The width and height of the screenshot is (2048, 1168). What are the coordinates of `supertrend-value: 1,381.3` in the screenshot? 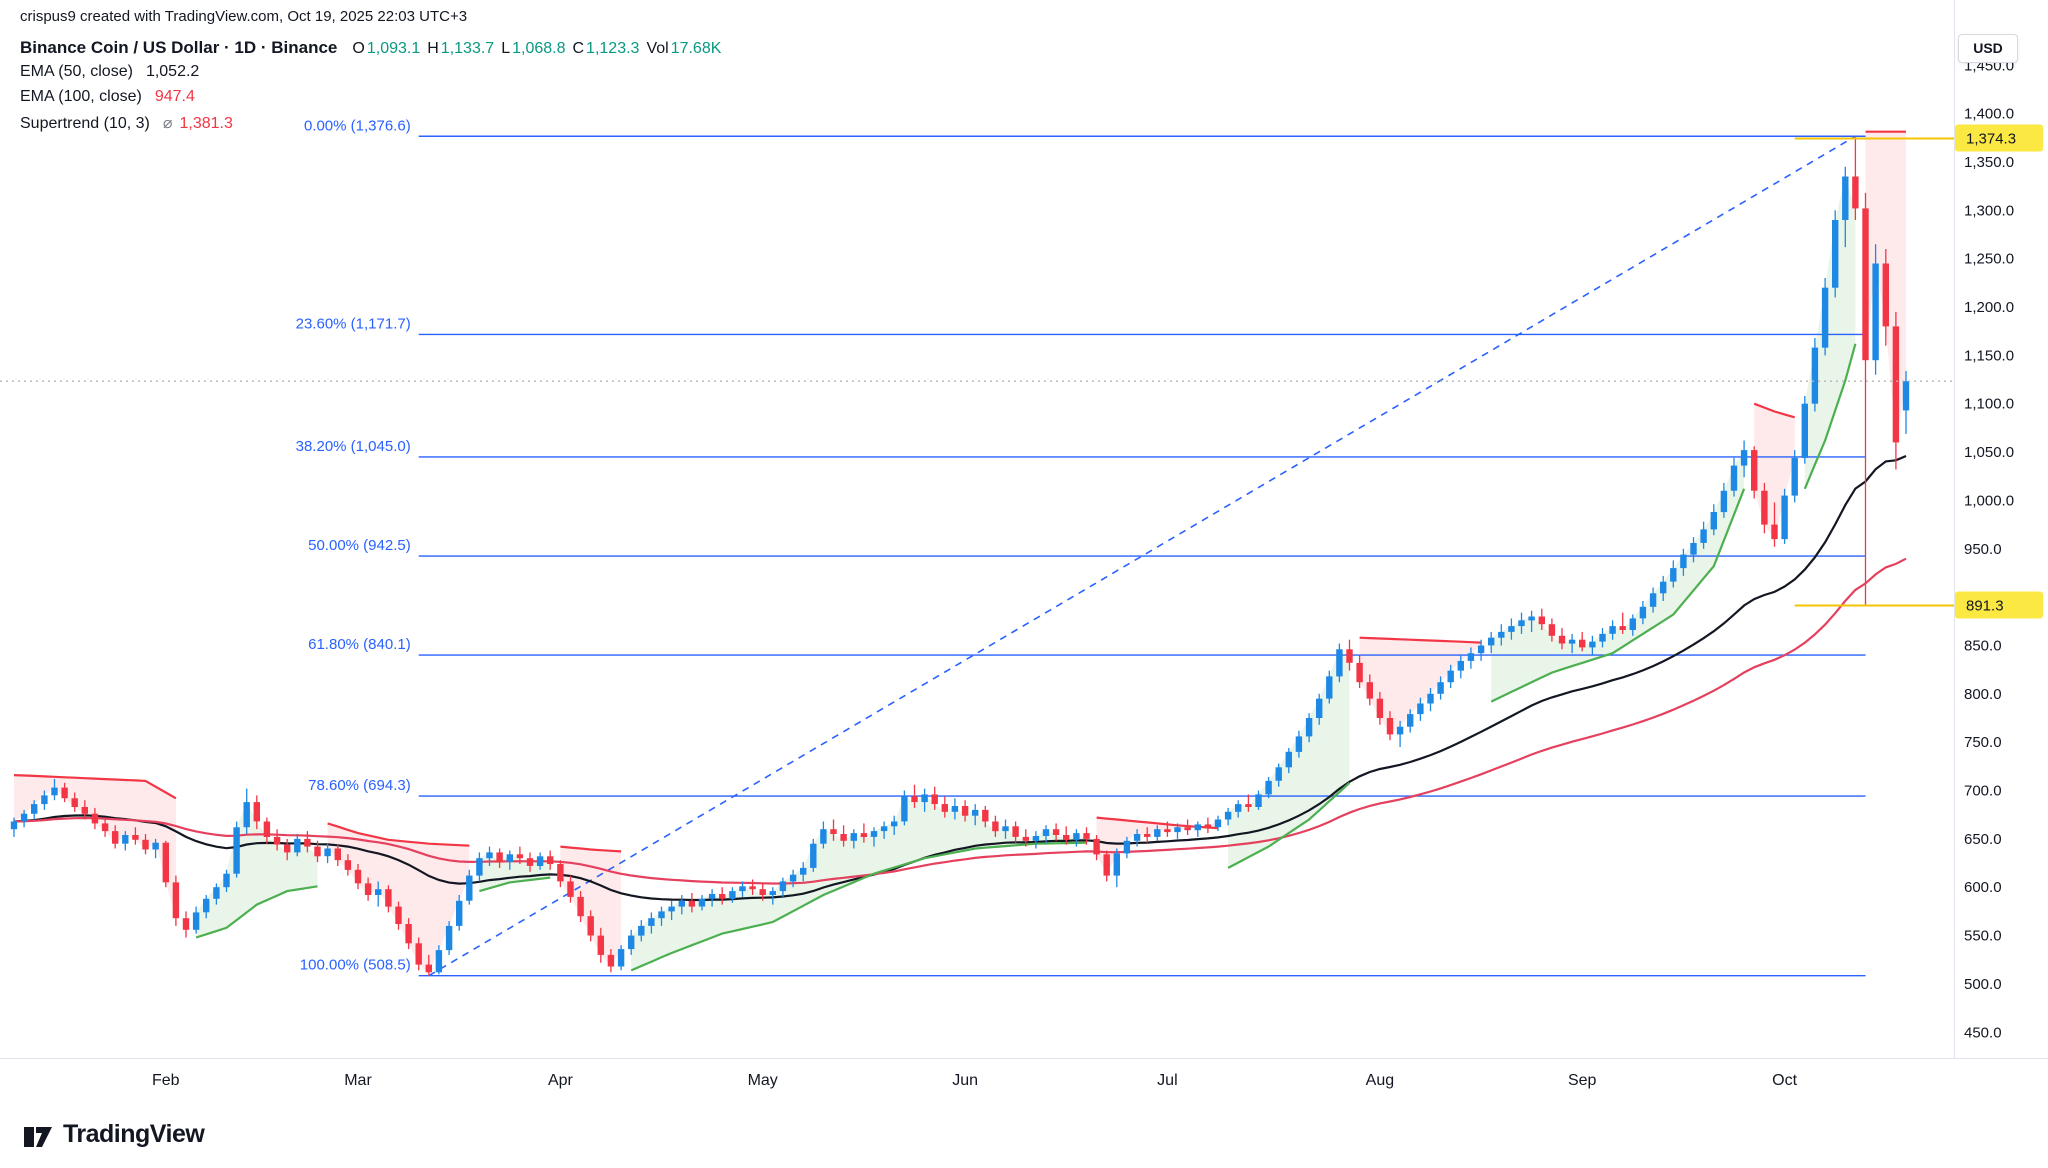 It's located at (206, 123).